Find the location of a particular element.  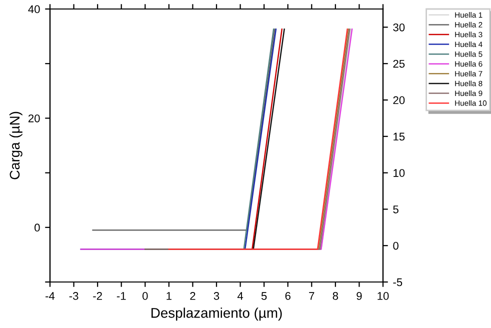

x-tick-label: 4 is located at coordinates (240, 296).